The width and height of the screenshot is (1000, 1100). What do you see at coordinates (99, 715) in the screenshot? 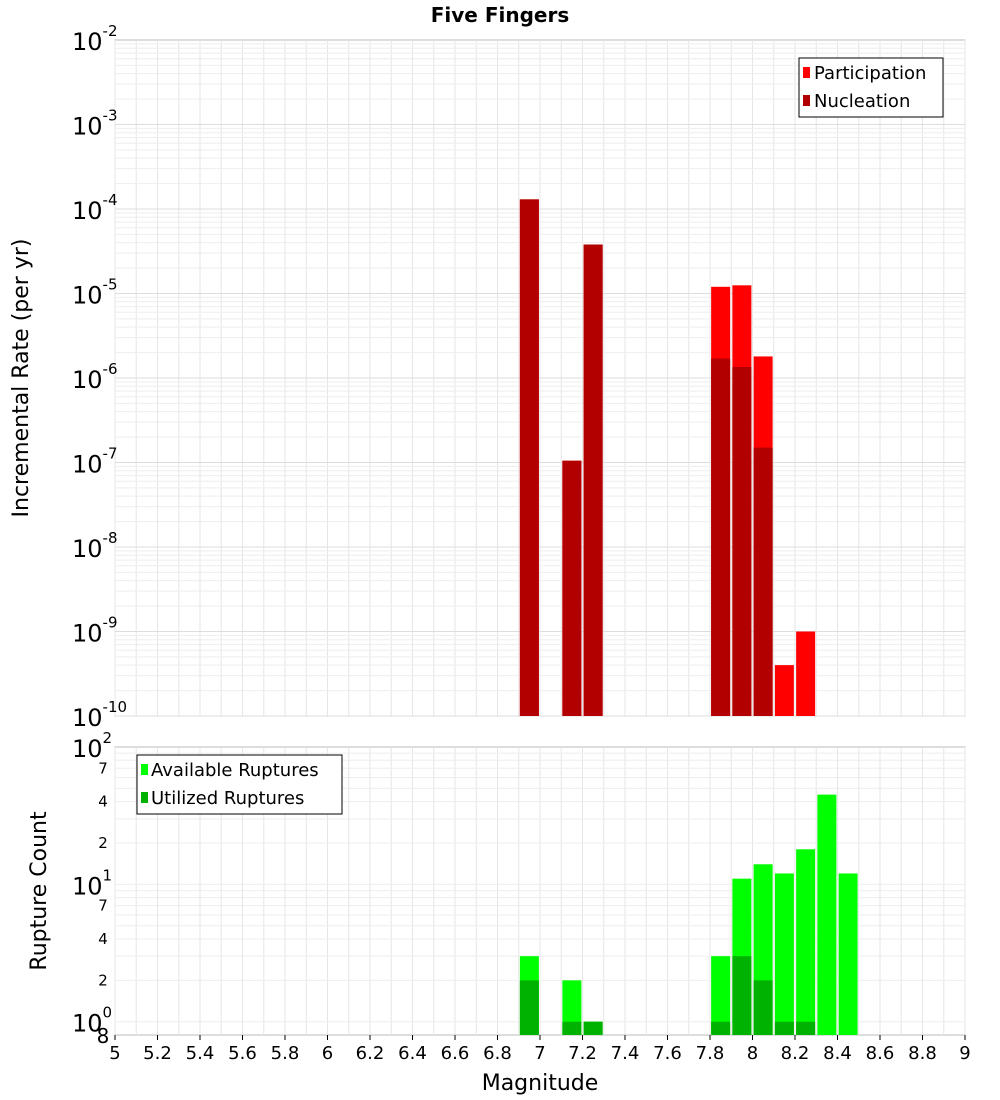
I see `top-y-tick-label: 10⁻¹⁰` at bounding box center [99, 715].